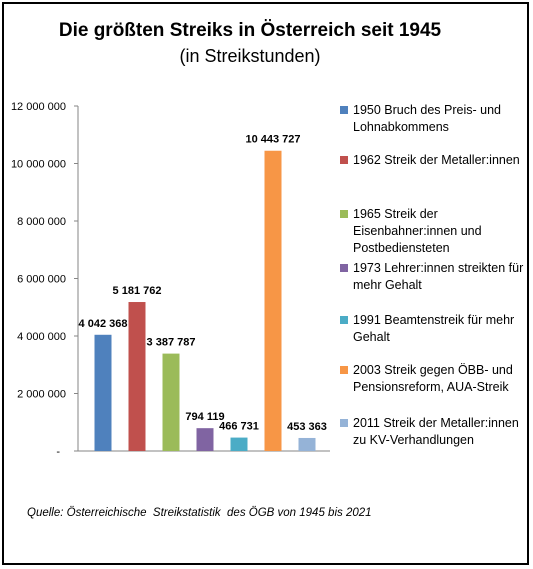  What do you see at coordinates (272, 140) in the screenshot?
I see `data-label: 10 443 727` at bounding box center [272, 140].